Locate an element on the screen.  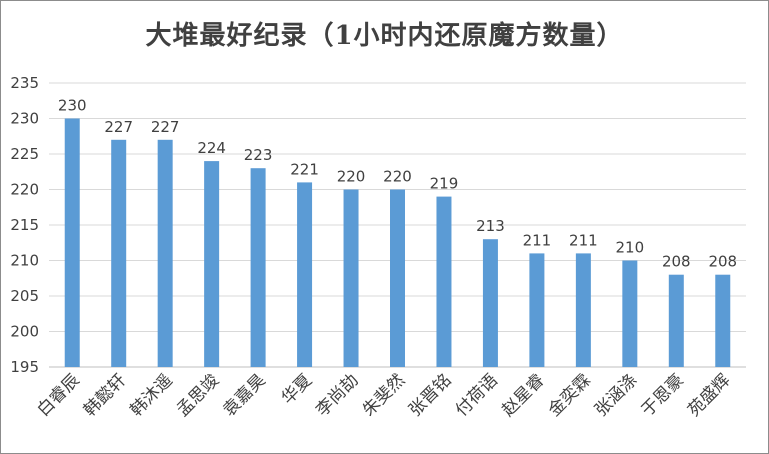
data-label: 223 is located at coordinates (258, 155).